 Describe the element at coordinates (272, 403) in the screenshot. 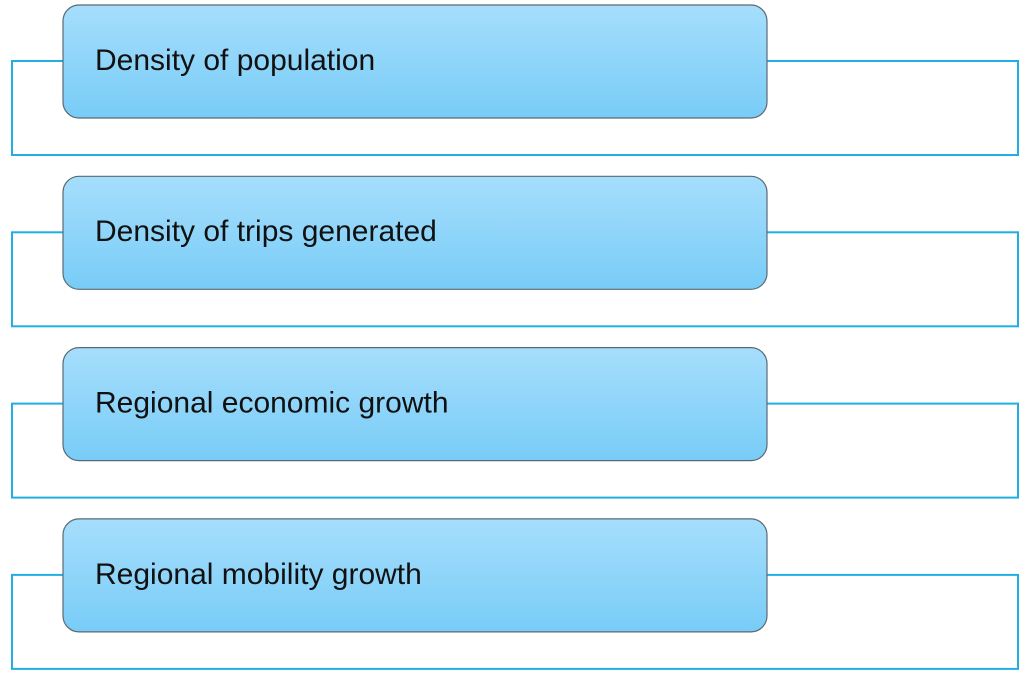

I see `item-label: Regional economic growth` at that location.